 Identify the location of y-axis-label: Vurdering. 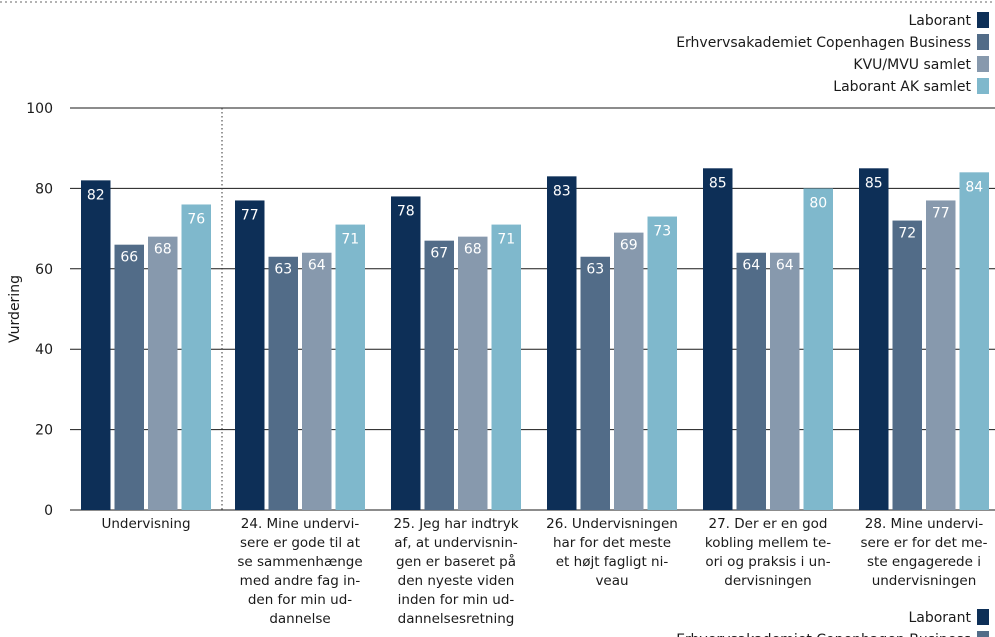
(15, 309).